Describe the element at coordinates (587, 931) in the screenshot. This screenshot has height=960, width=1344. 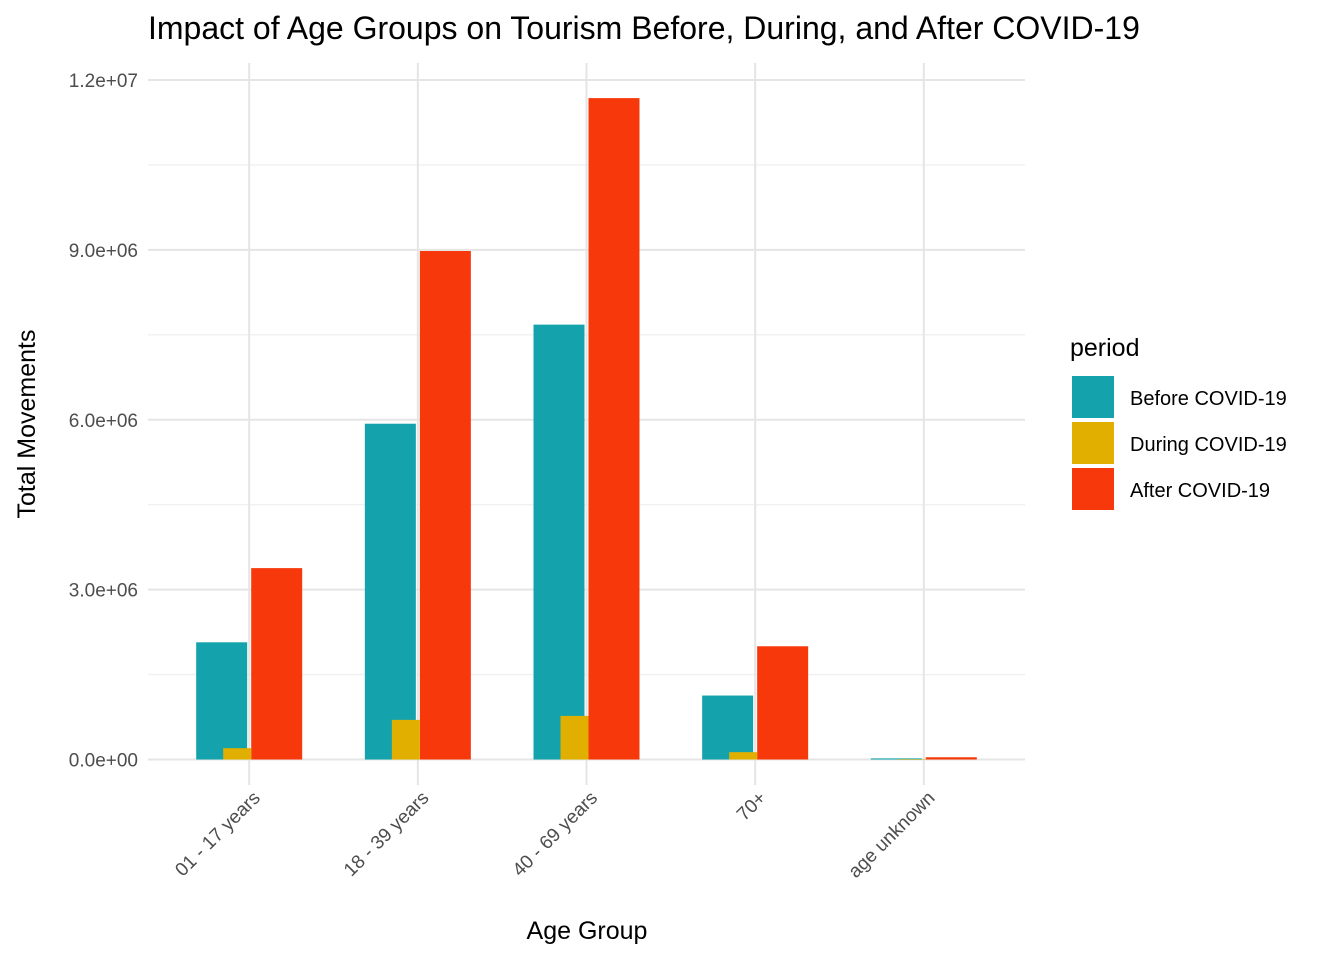
I see `x-axis-title: Age Group` at that location.